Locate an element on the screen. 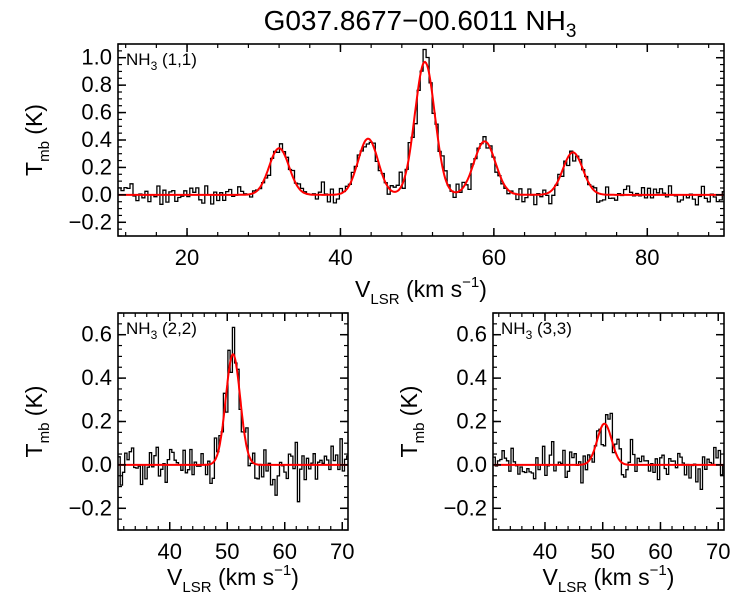 This screenshot has width=750, height=600. spectrum-histogram-bottom-right is located at coordinates (608, 451).